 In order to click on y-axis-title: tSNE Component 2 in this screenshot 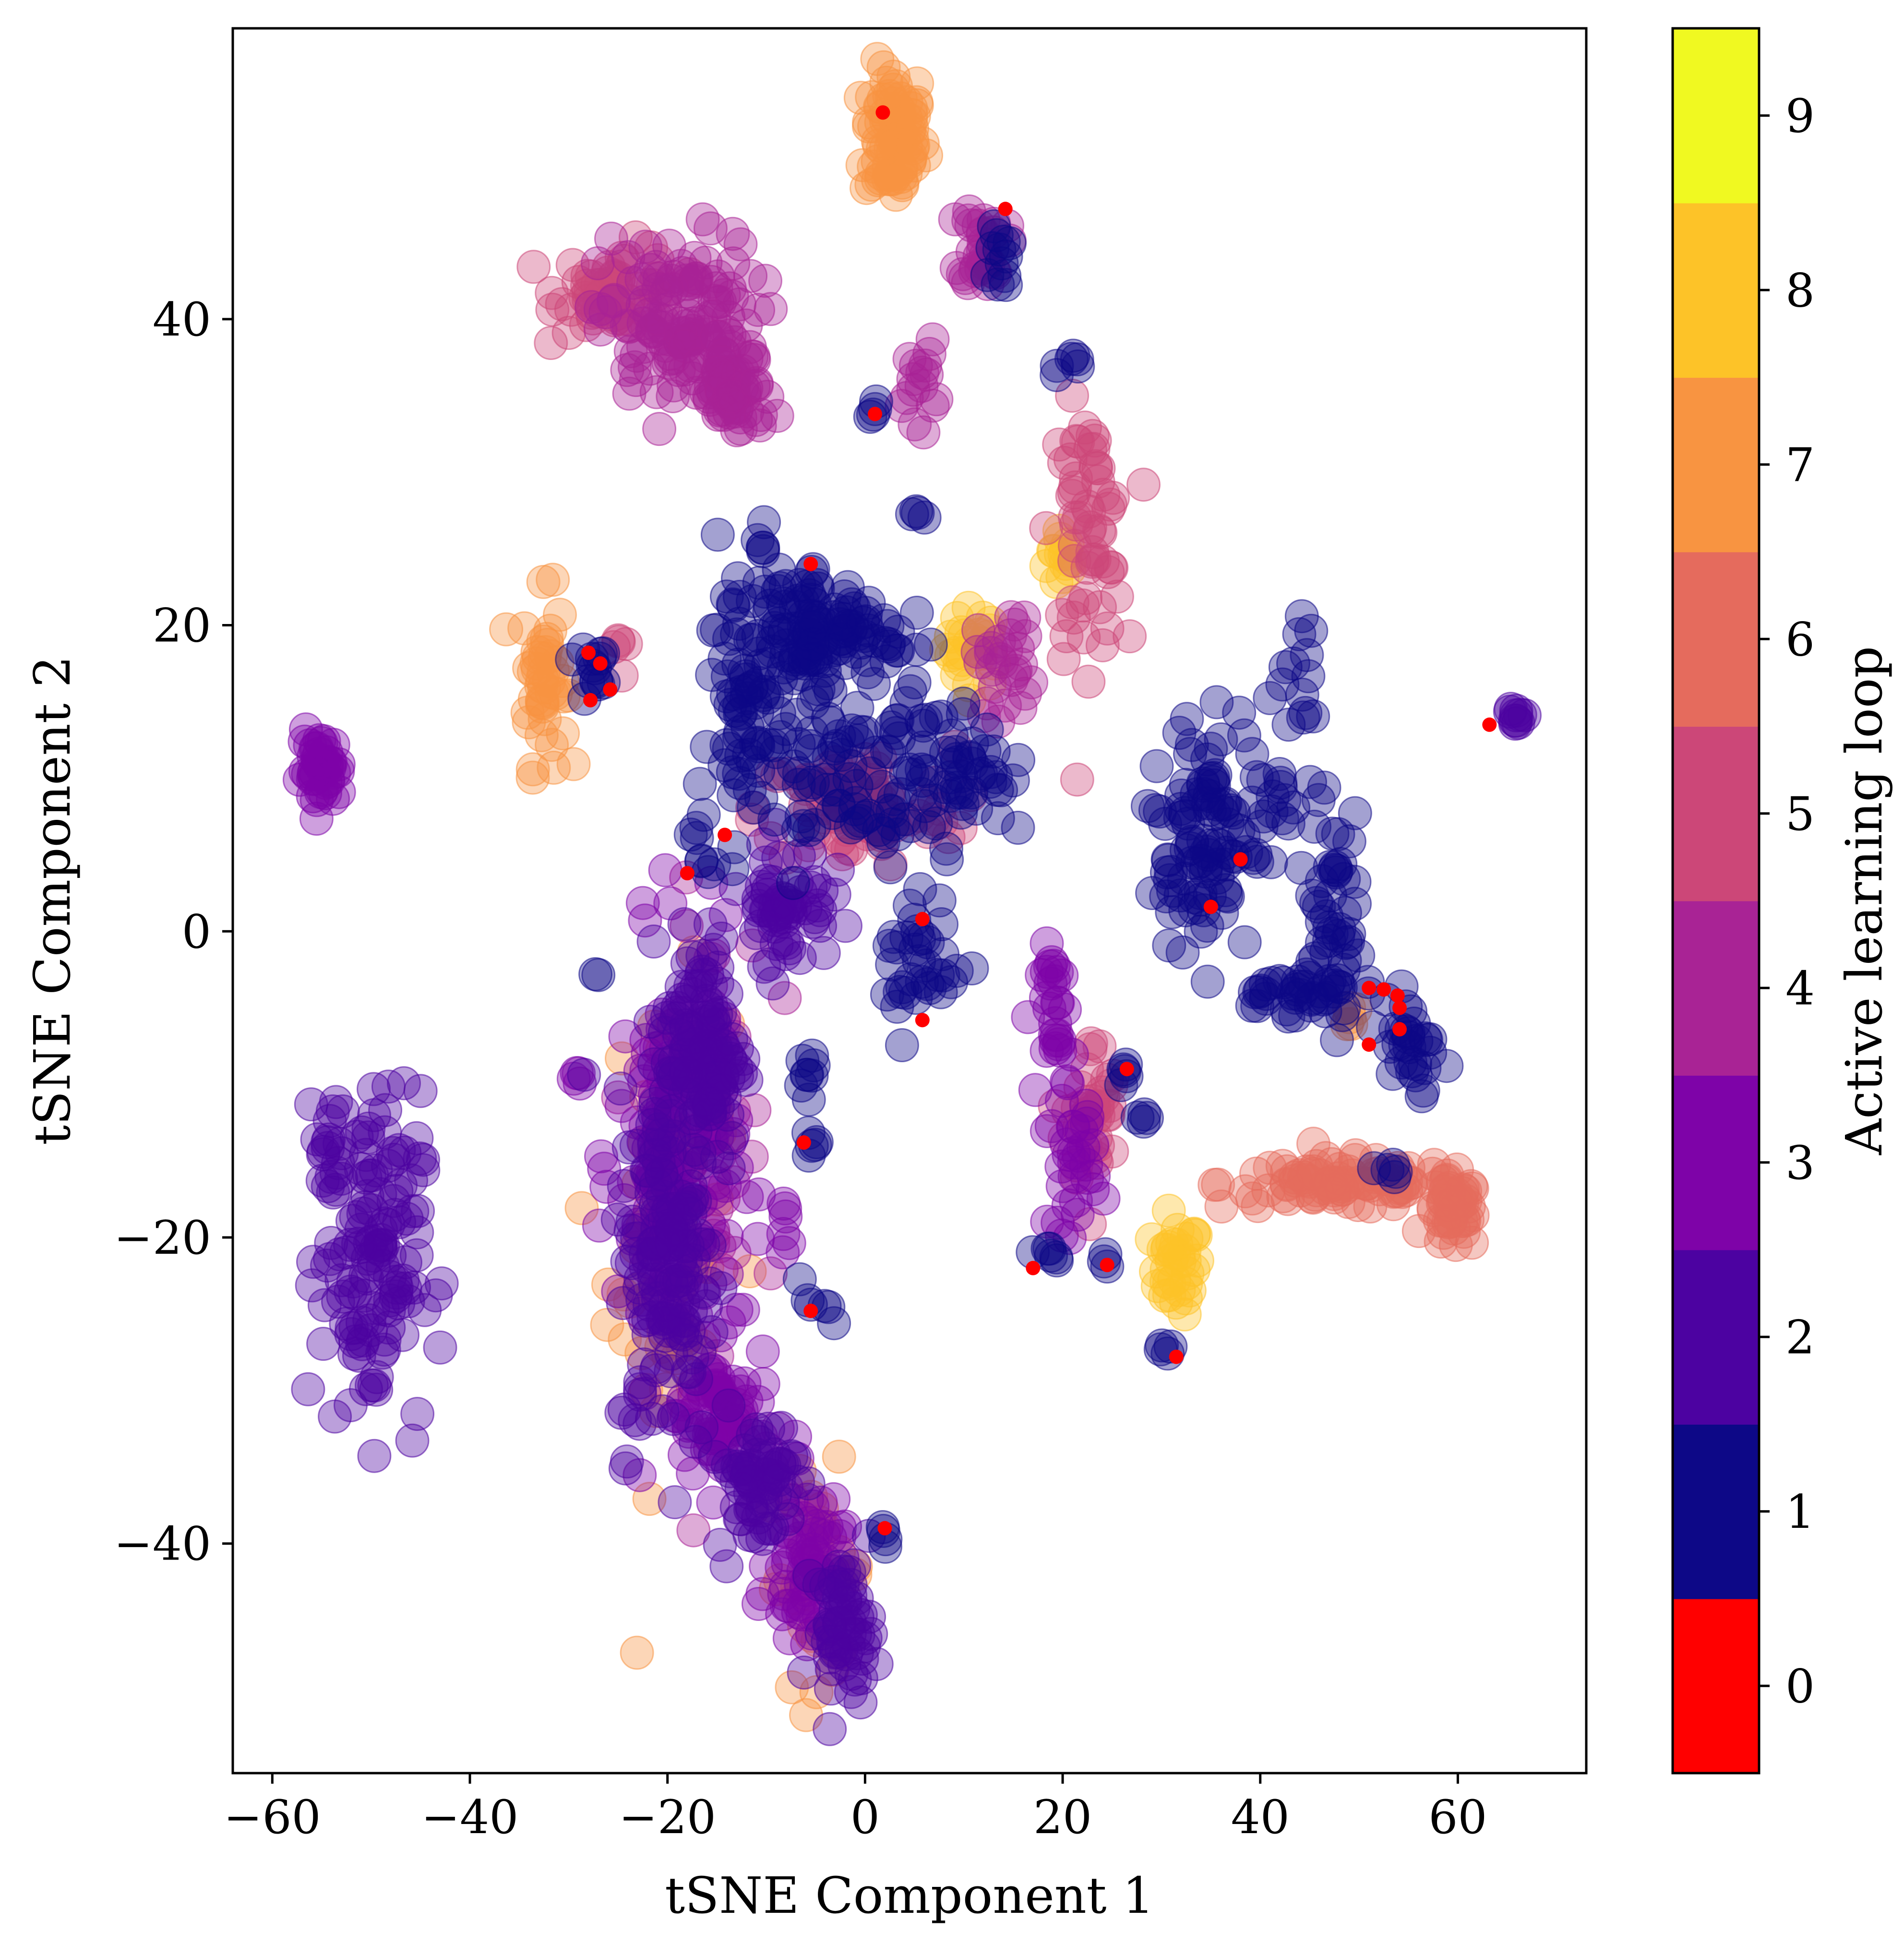, I will do `click(52, 900)`.